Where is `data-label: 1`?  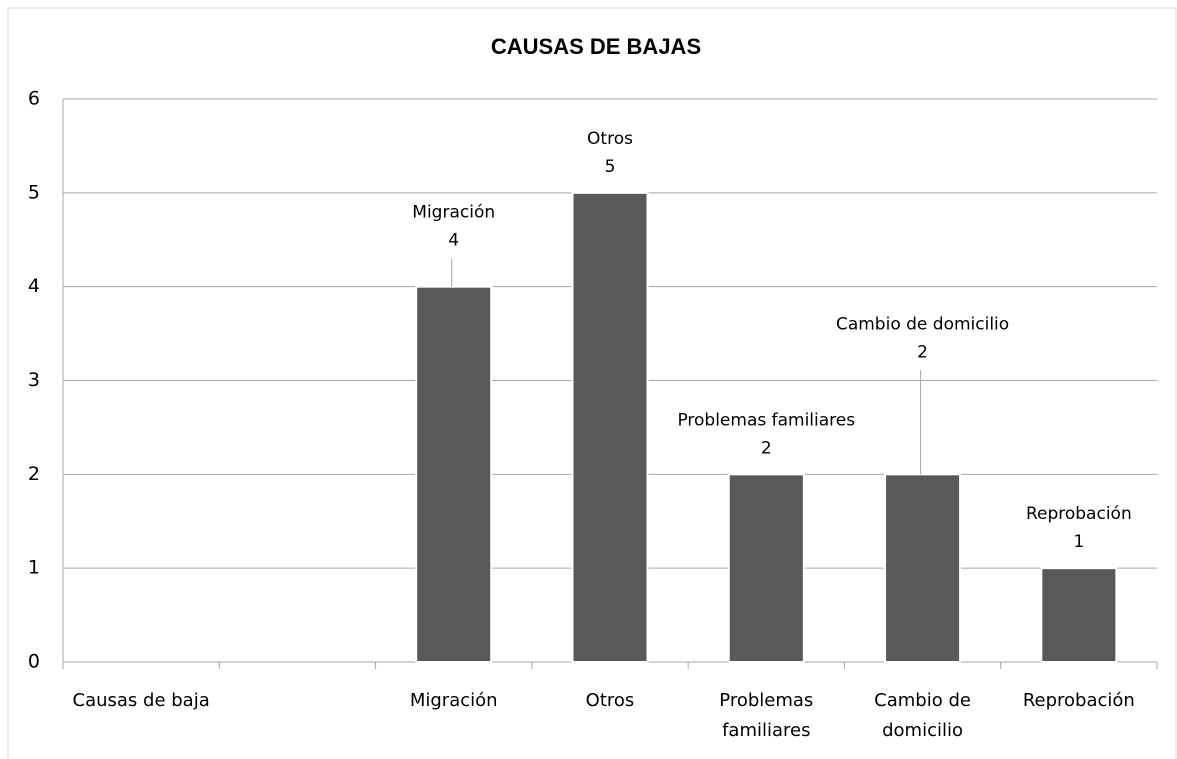 data-label: 1 is located at coordinates (1078, 542).